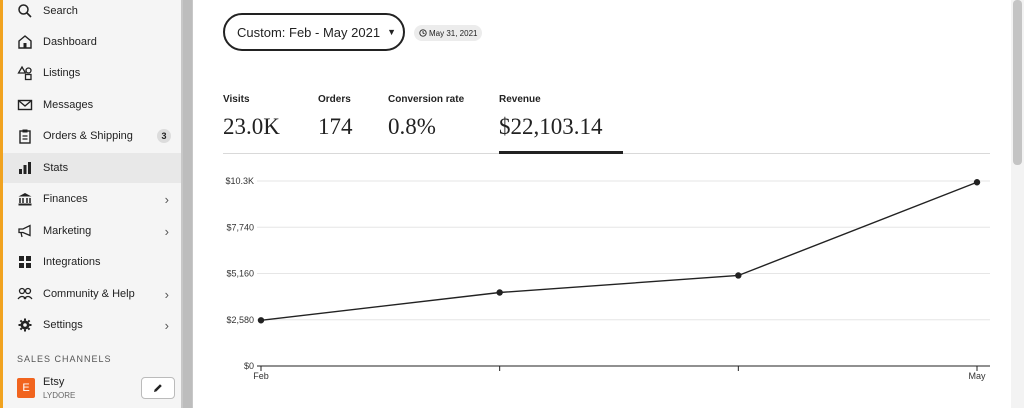 Image resolution: width=1024 pixels, height=408 pixels. I want to click on metric-value: 174, so click(335, 126).